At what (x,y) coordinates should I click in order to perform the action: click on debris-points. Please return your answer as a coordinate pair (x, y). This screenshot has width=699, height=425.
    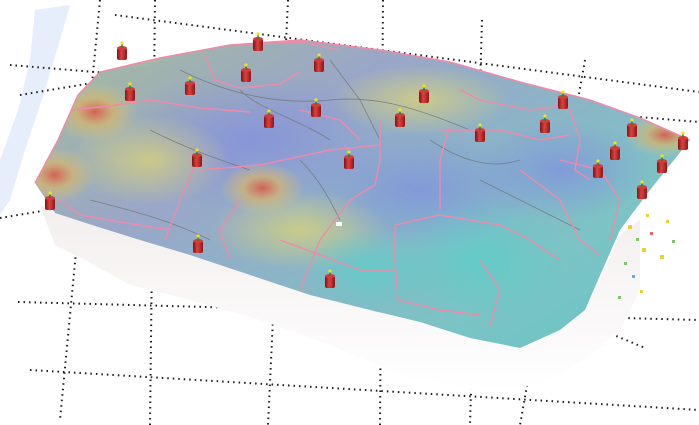
    Looking at the image, I should click on (505, 256).